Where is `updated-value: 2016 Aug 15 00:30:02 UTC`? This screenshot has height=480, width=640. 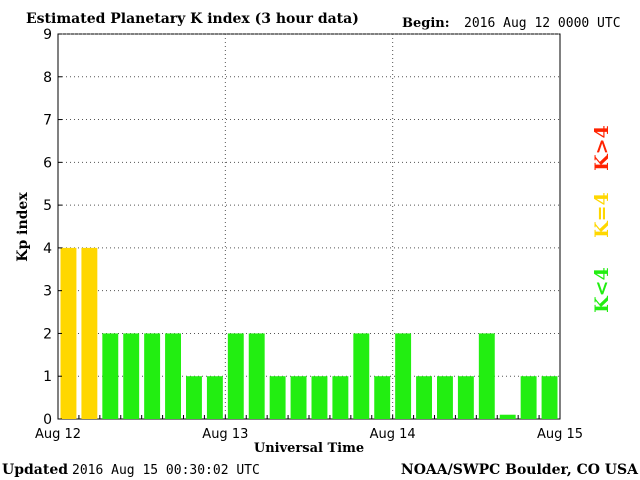
updated-value: 2016 Aug 15 00:30:02 UTC is located at coordinates (166, 470).